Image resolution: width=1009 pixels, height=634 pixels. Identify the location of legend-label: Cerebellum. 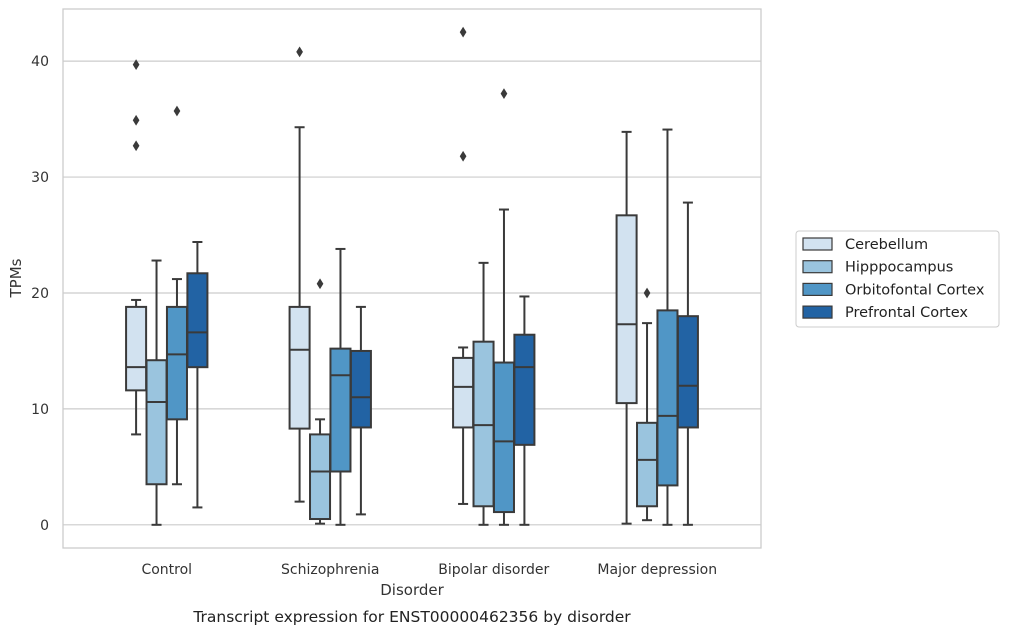
(886, 245).